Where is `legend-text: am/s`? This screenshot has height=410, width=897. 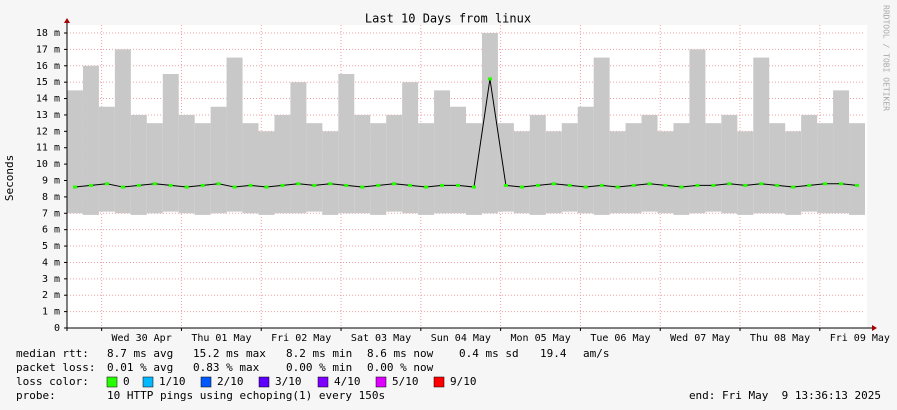
legend-text: am/s is located at coordinates (596, 353).